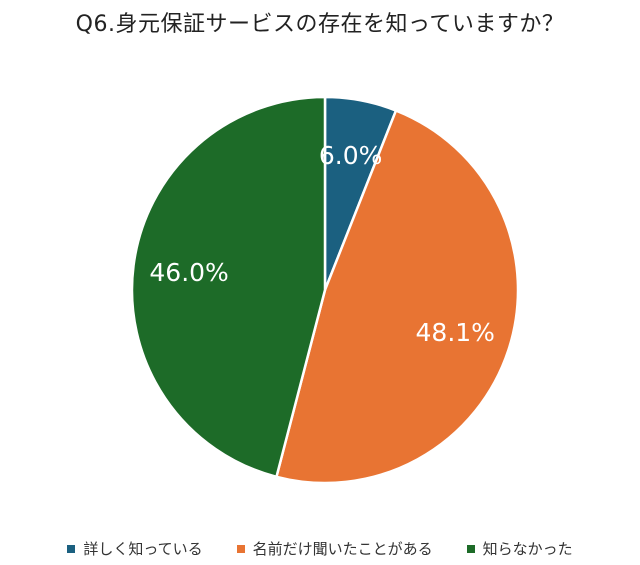  Describe the element at coordinates (470, 548) in the screenshot. I see `legend-swatch-unaware` at that location.